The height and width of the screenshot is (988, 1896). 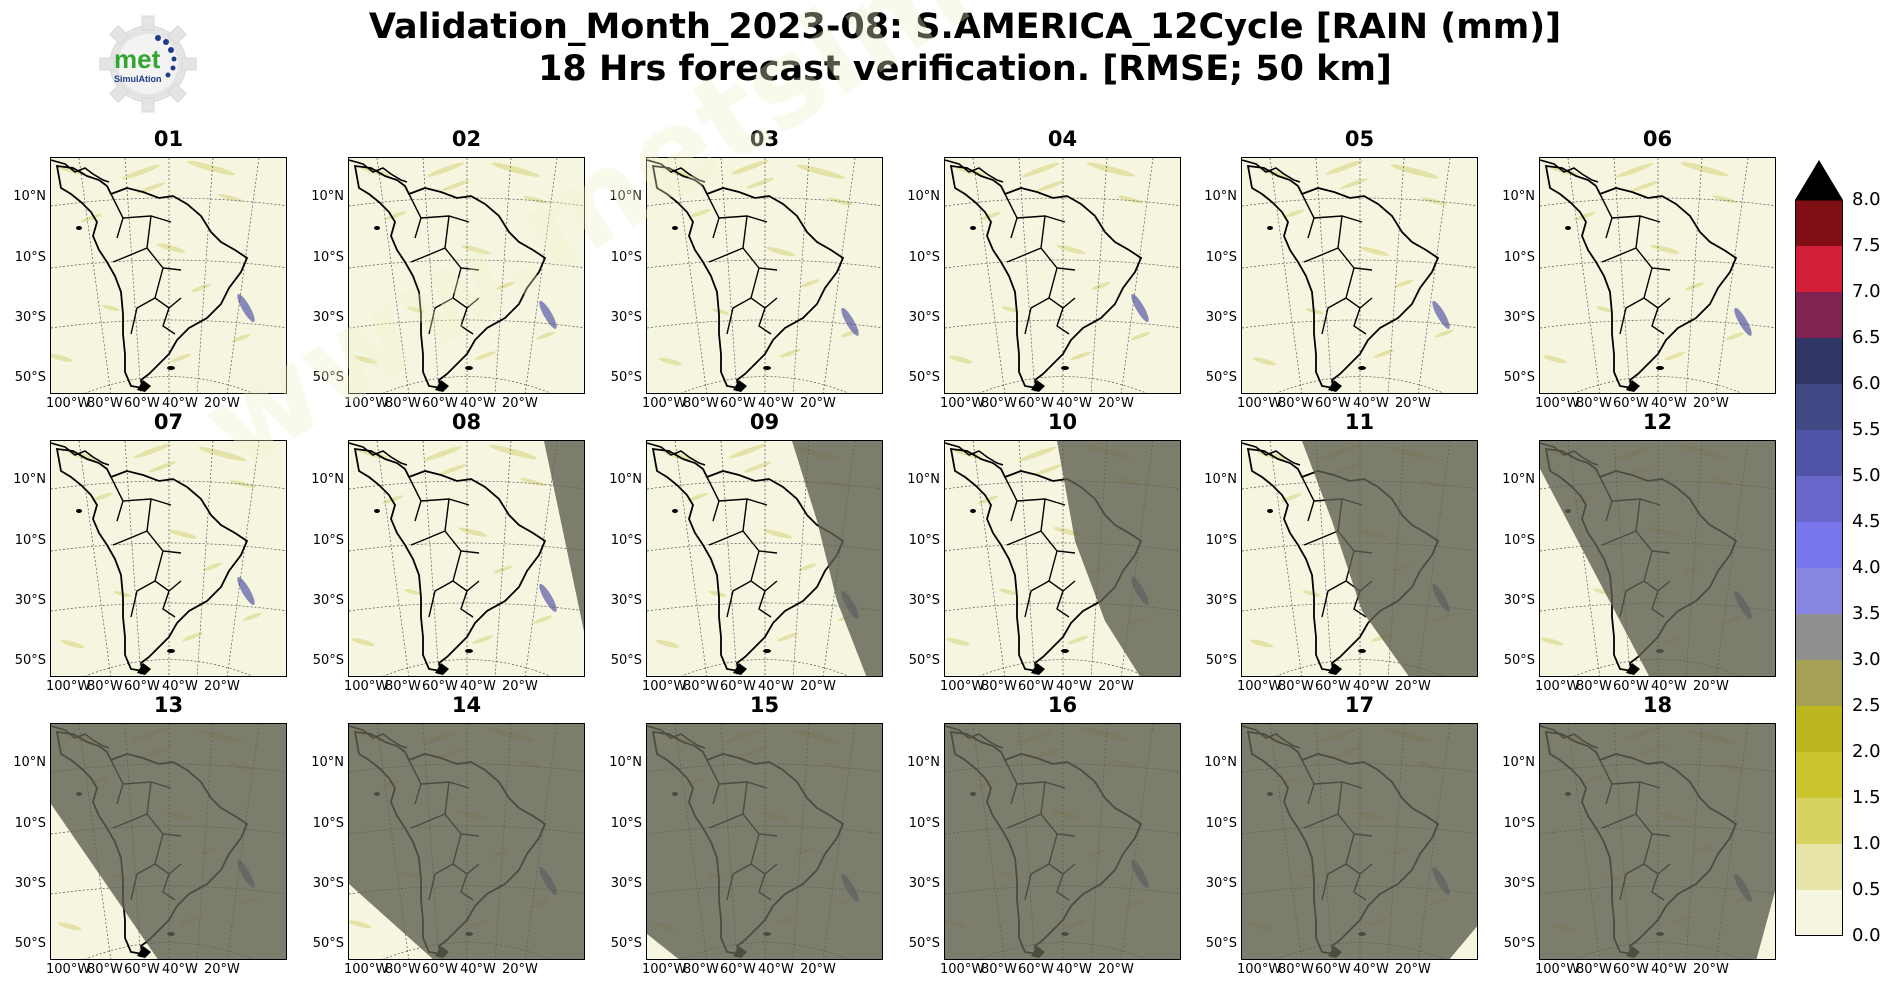 What do you see at coordinates (148, 64) in the screenshot?
I see `logo: met SimulAtion` at bounding box center [148, 64].